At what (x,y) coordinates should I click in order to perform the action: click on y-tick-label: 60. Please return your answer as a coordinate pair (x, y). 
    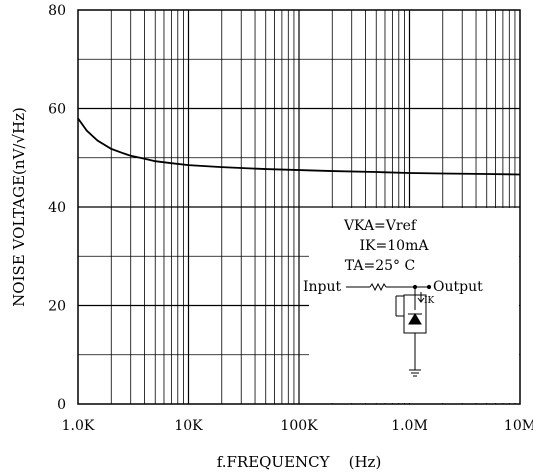
    Looking at the image, I should click on (57, 110).